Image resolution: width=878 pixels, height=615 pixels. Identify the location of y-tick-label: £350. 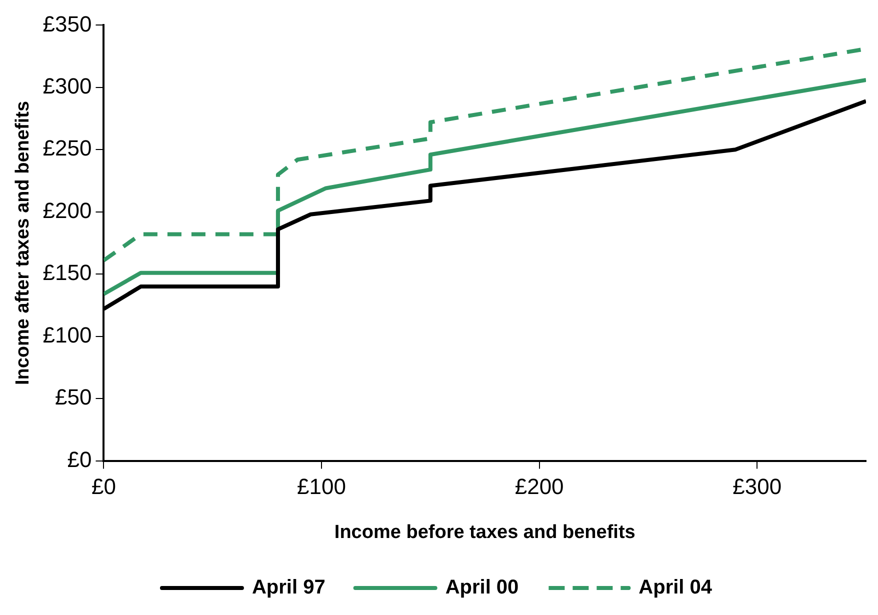
(67, 23).